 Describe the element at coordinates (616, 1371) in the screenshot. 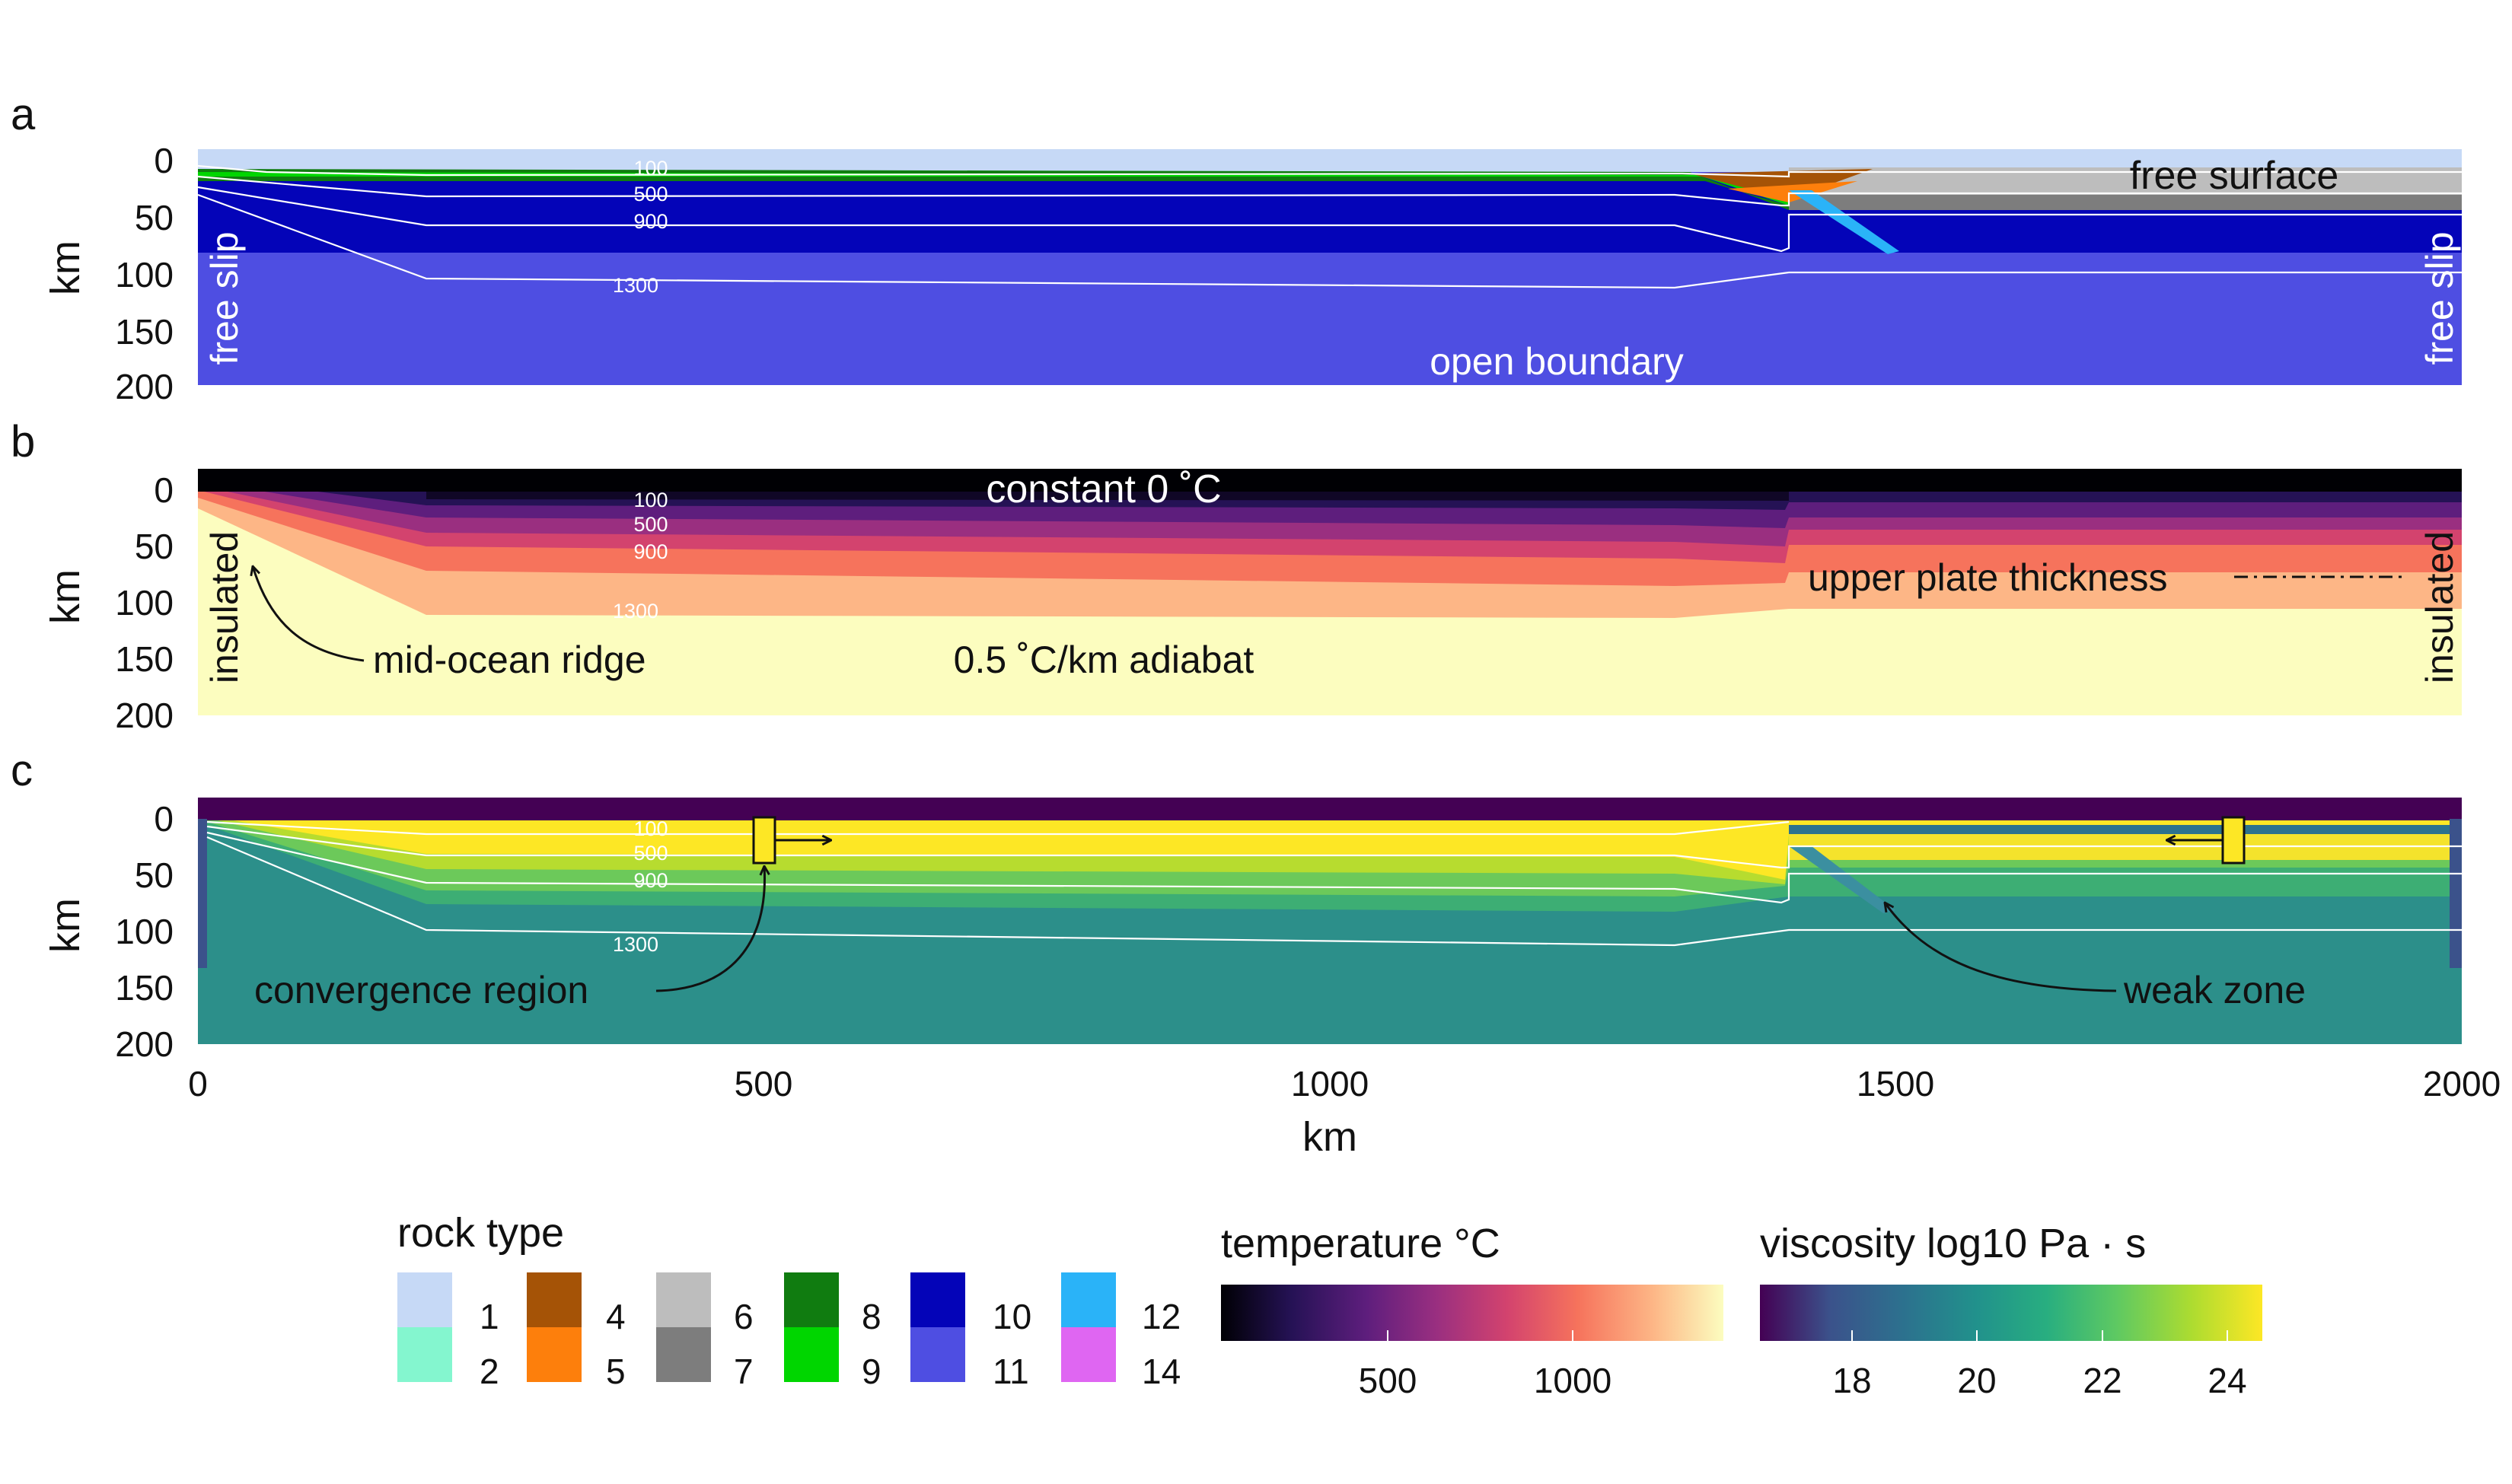

I see `rock-label-5: 5` at that location.